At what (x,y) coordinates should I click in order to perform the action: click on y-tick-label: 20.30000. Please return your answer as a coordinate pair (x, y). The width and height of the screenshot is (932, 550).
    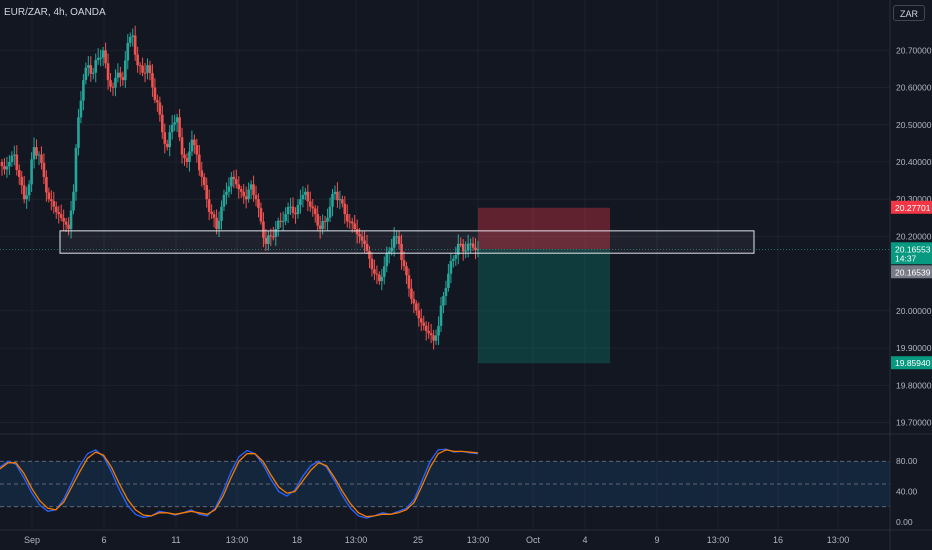
    Looking at the image, I should click on (914, 199).